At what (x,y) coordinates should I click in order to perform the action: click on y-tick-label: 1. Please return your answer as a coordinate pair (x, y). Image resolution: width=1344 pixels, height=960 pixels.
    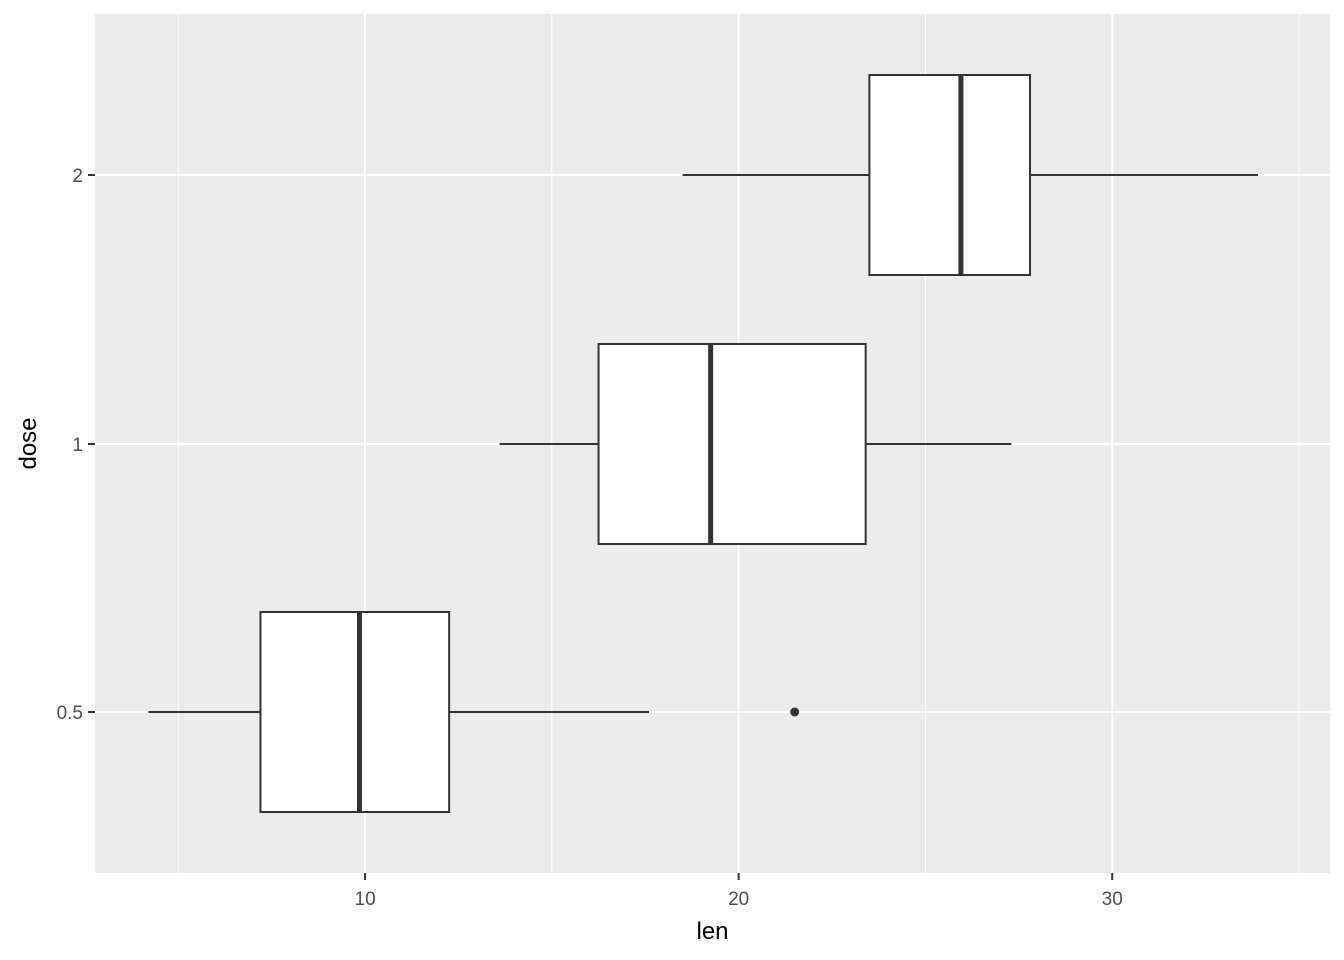
    Looking at the image, I should click on (77, 445).